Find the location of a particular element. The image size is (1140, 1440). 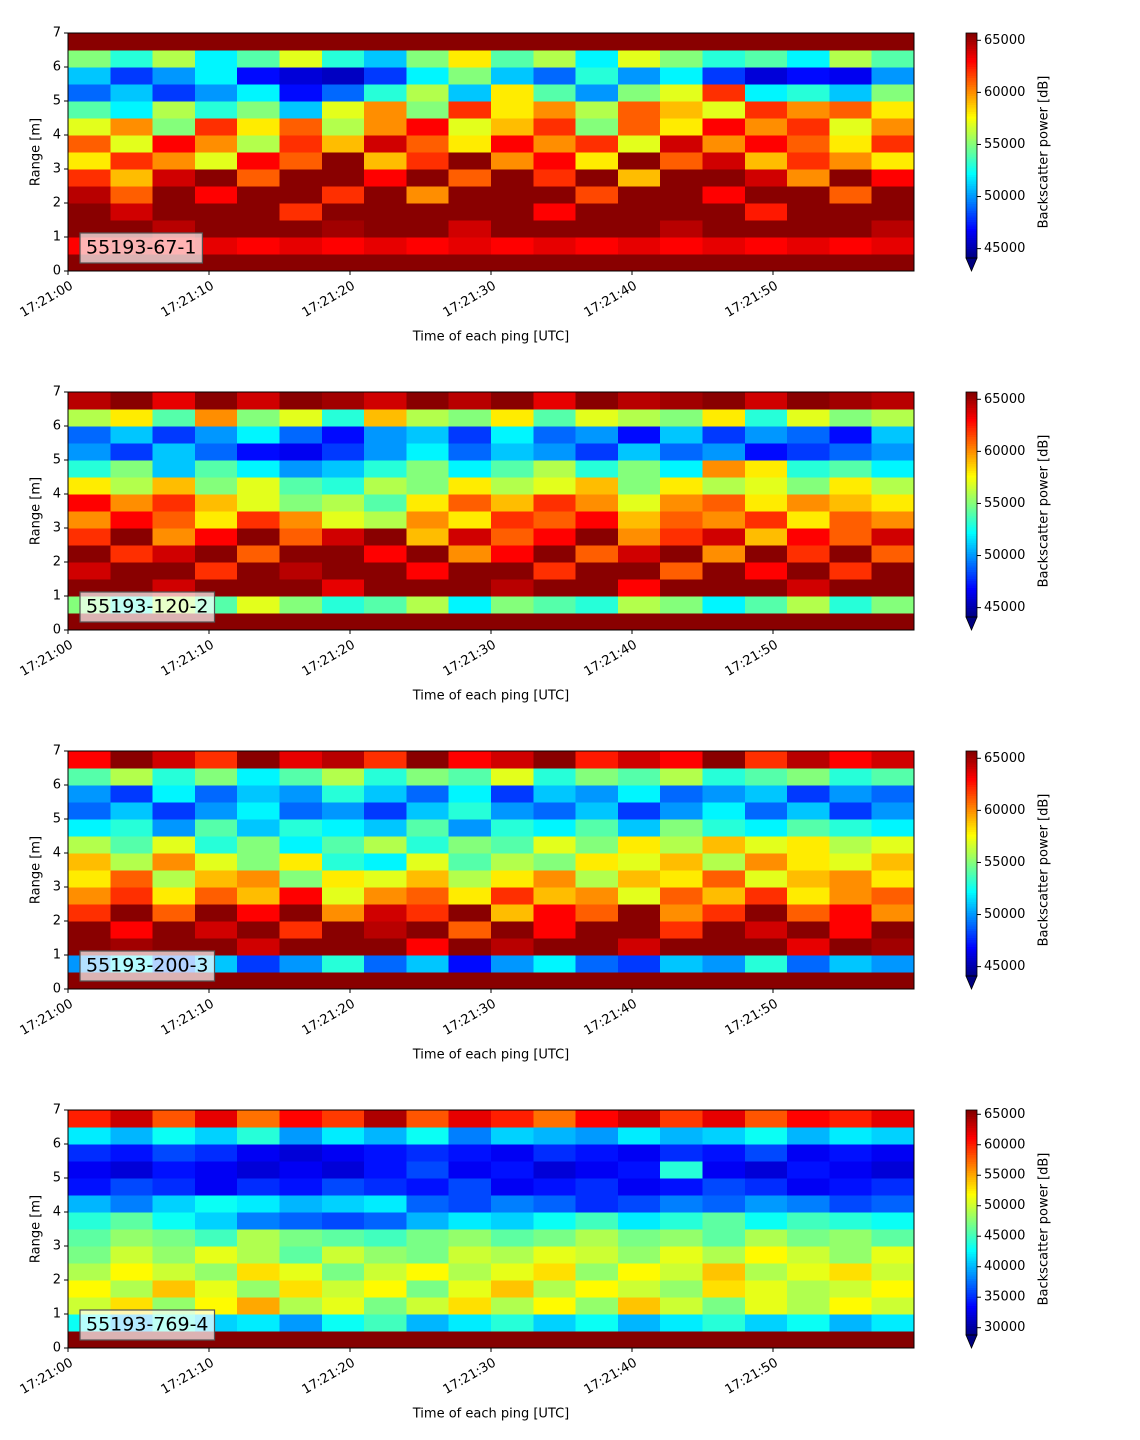

colorbar-tick-label: 65000 is located at coordinates (1004, 758).